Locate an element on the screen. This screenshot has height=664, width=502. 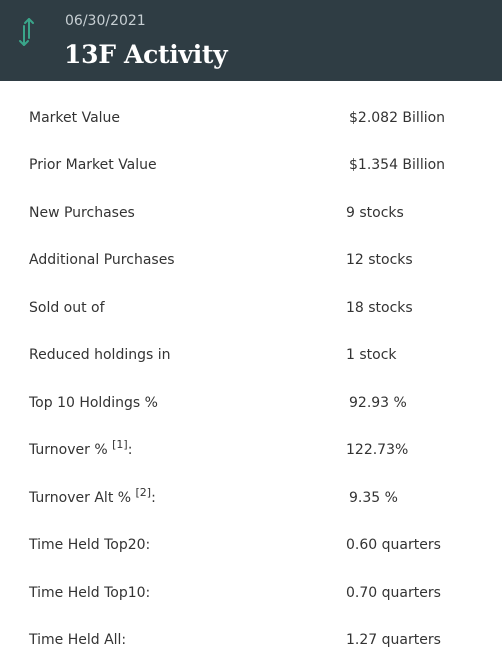
sort-arrows-icon is located at coordinates (27, 32).